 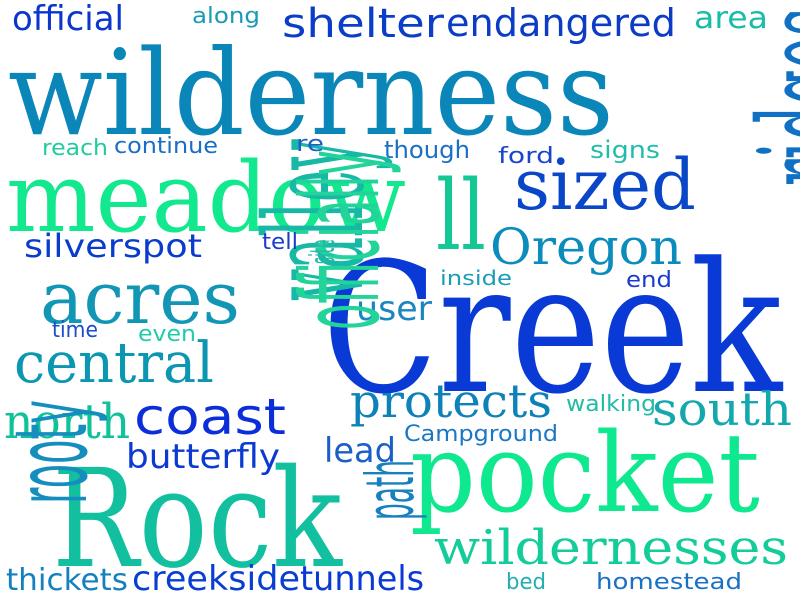 What do you see at coordinates (75, 148) in the screenshot?
I see `word-reach: reach` at bounding box center [75, 148].